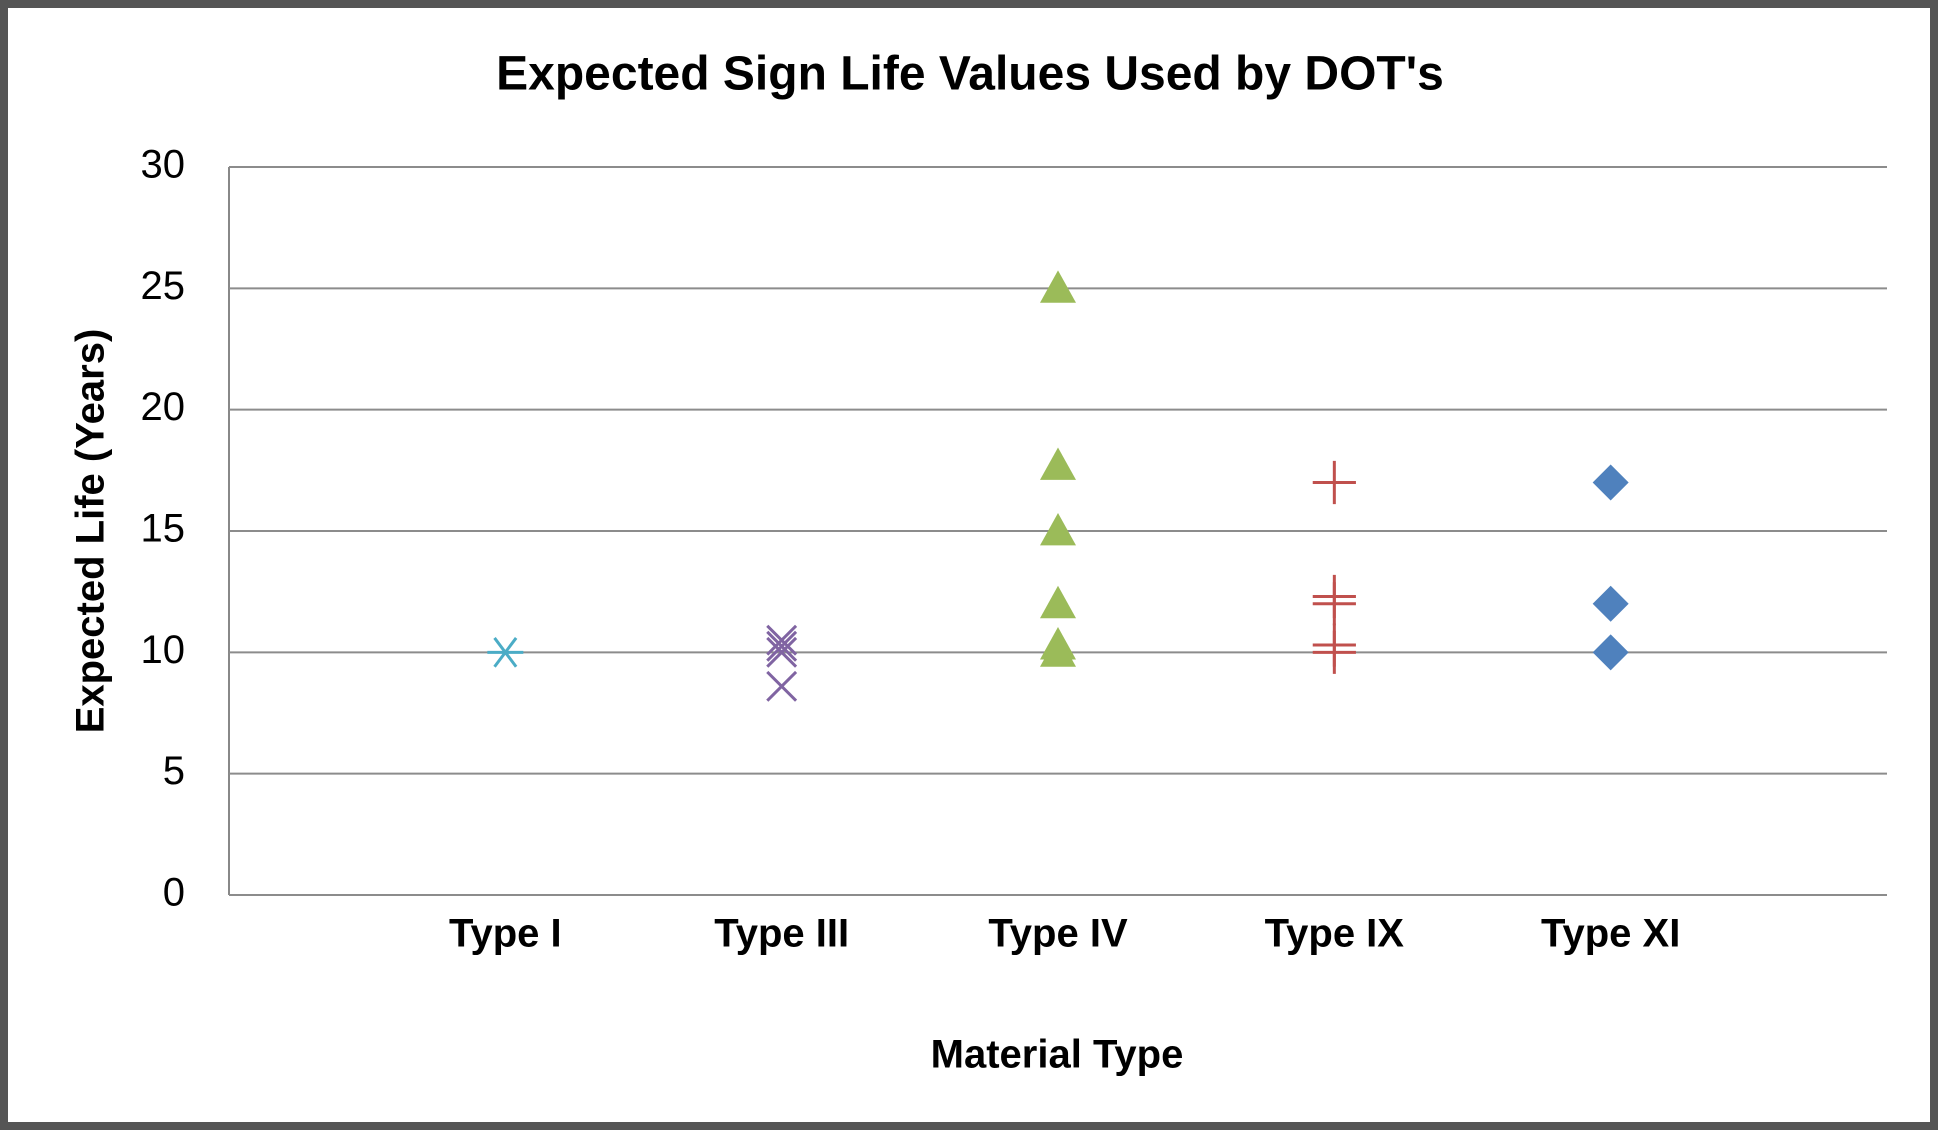  What do you see at coordinates (163, 650) in the screenshot?
I see `y-tick-label: 10` at bounding box center [163, 650].